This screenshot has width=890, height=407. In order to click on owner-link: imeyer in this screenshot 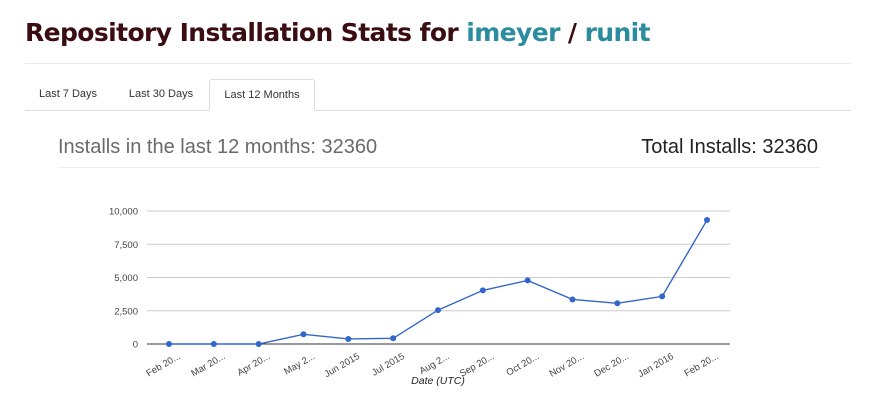, I will do `click(513, 32)`.